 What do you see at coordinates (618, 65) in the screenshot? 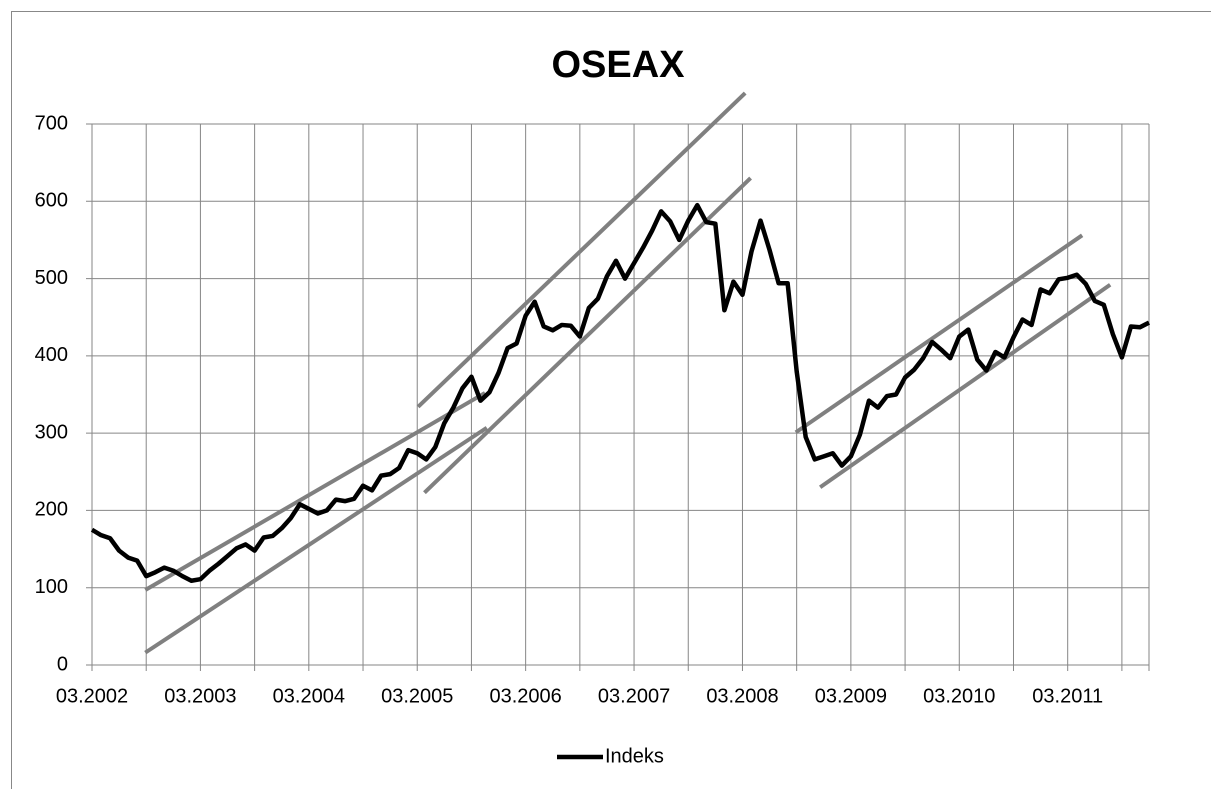
I see `chart-title: OSEAX` at bounding box center [618, 65].